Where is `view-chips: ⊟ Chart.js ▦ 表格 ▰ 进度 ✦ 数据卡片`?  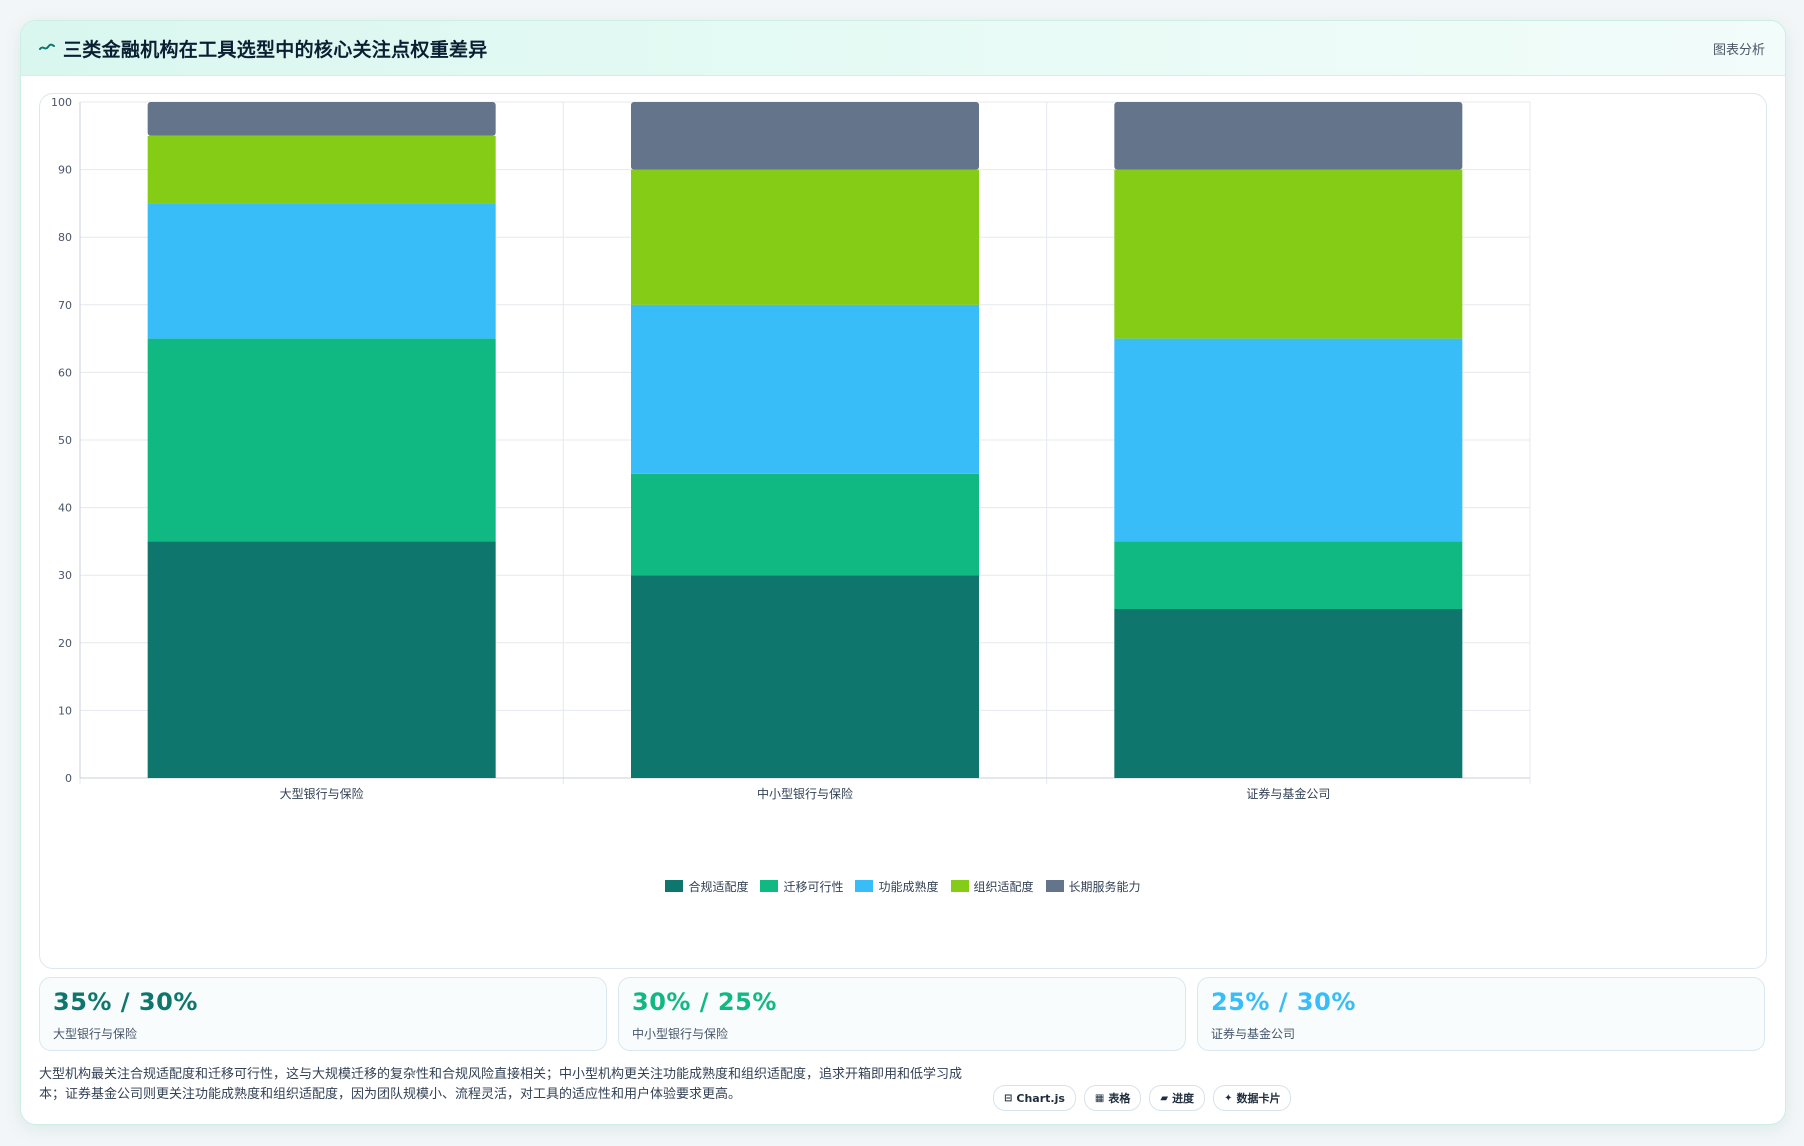 view-chips: ⊟ Chart.js ▦ 表格 ▰ 进度 ✦ 数据卡片 is located at coordinates (1142, 1098).